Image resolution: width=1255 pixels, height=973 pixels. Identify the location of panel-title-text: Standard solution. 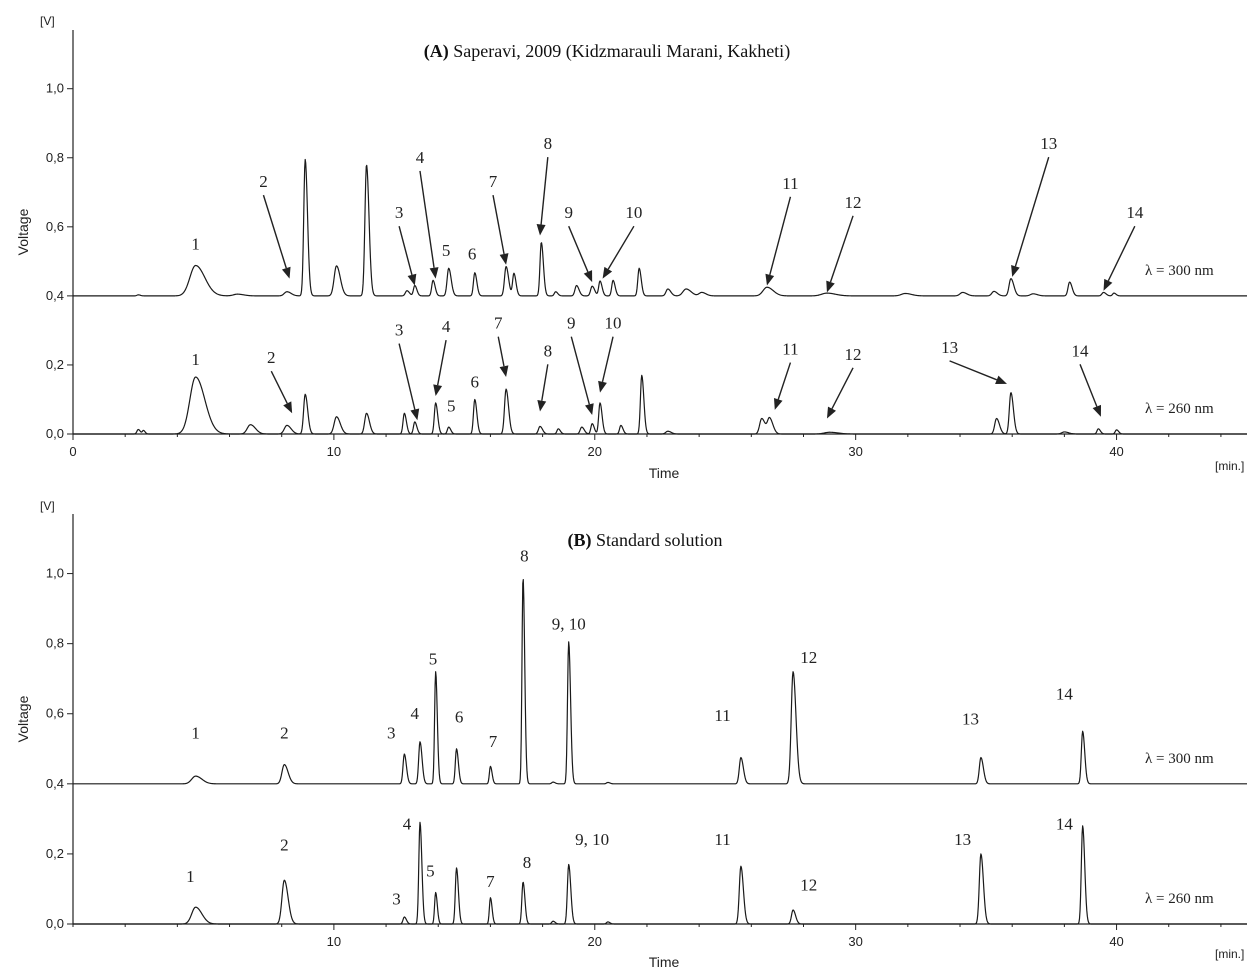
(657, 540).